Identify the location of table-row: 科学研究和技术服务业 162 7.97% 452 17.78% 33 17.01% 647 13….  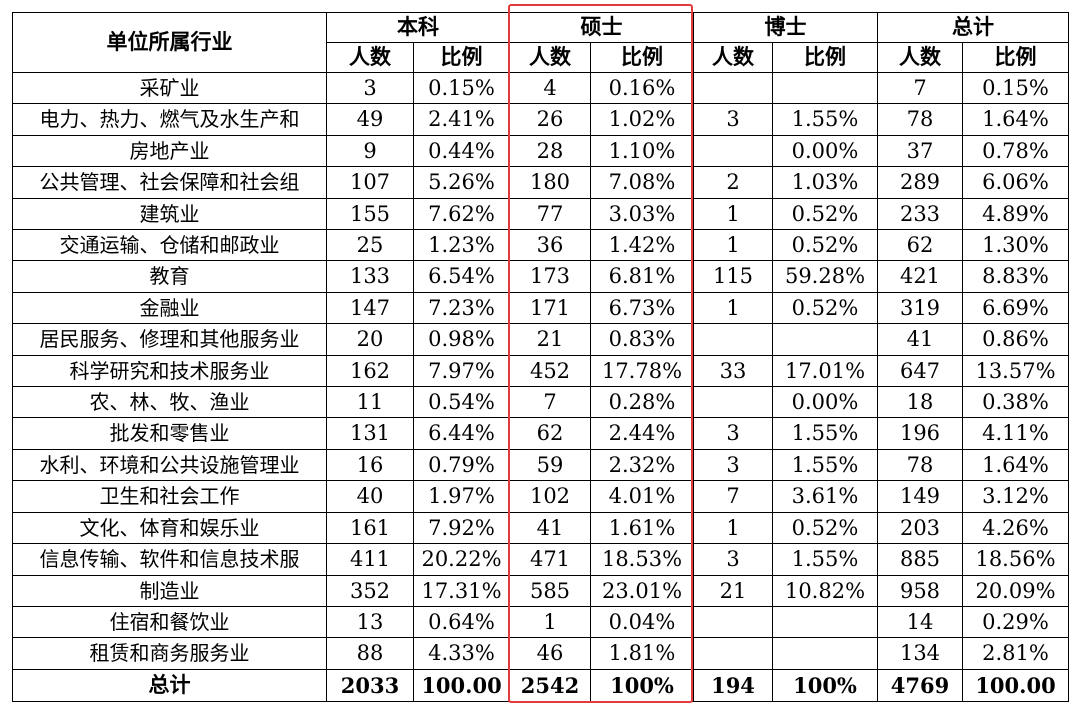
(540, 371).